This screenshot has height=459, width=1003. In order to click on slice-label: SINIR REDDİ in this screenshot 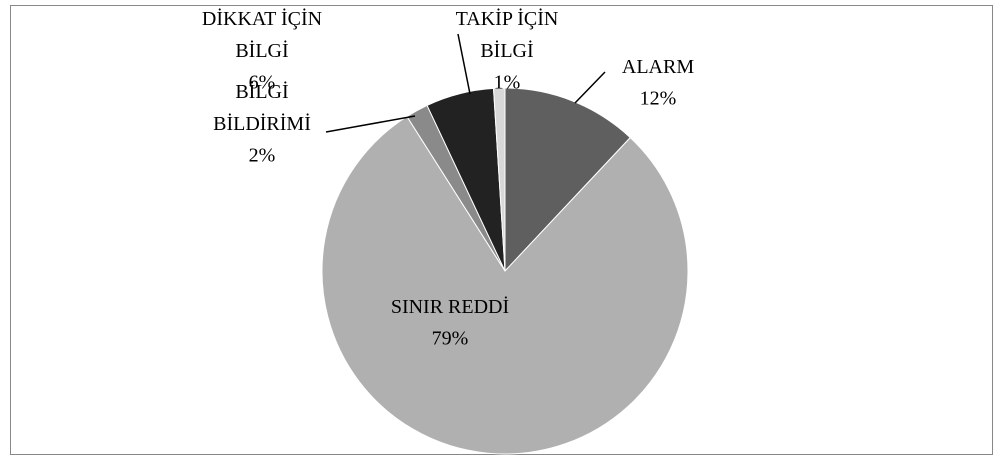, I will do `click(450, 306)`.